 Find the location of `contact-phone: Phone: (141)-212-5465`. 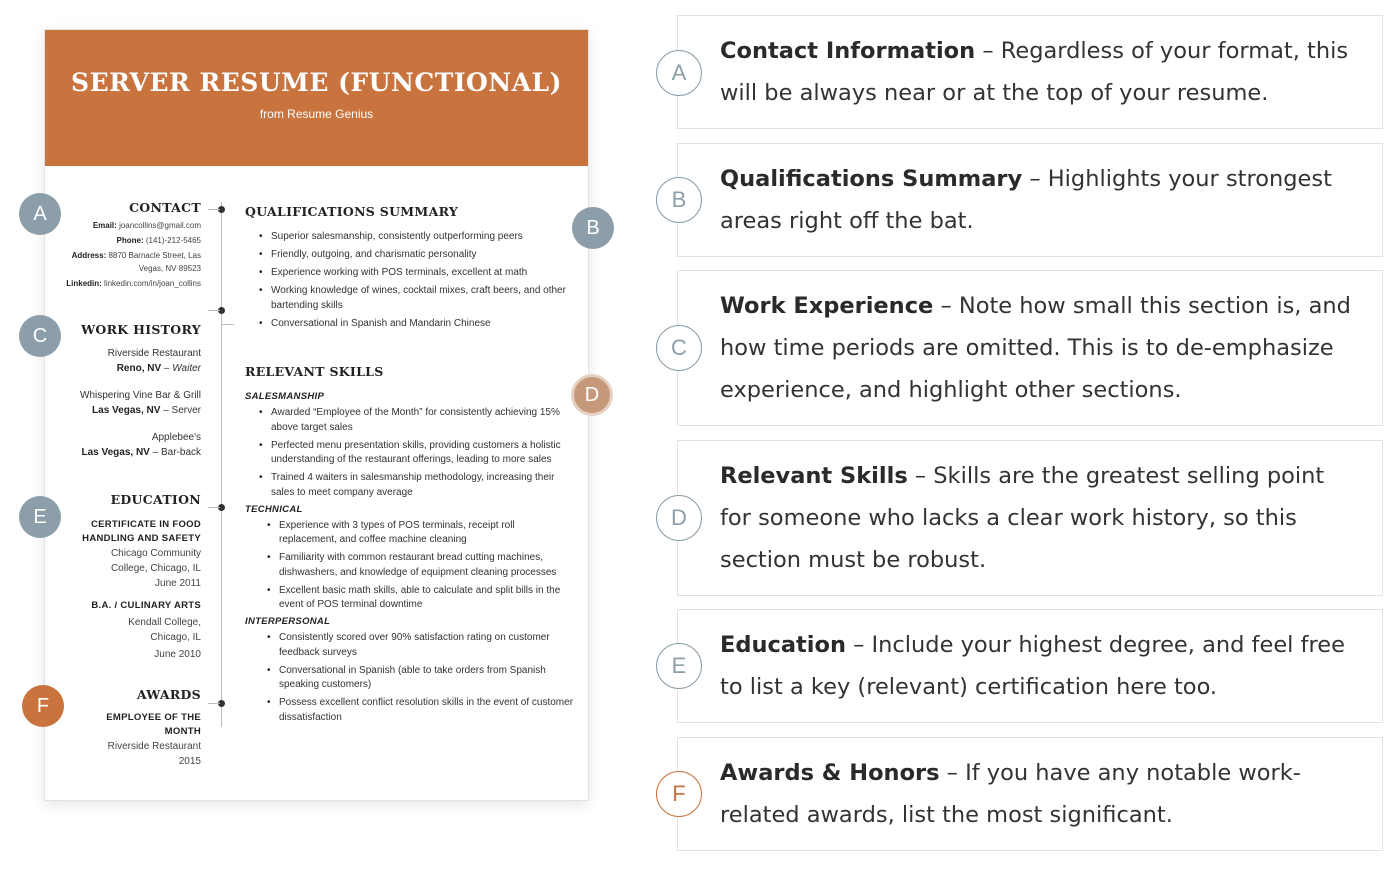

contact-phone: Phone: (141)-212-5465 is located at coordinates (159, 240).